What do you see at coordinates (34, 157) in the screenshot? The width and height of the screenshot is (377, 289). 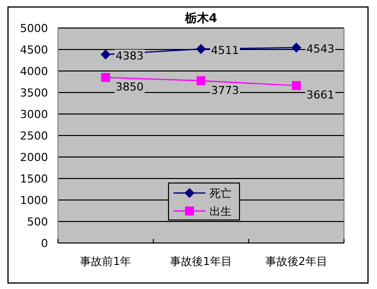 I see `y-tick-label: 2000` at bounding box center [34, 157].